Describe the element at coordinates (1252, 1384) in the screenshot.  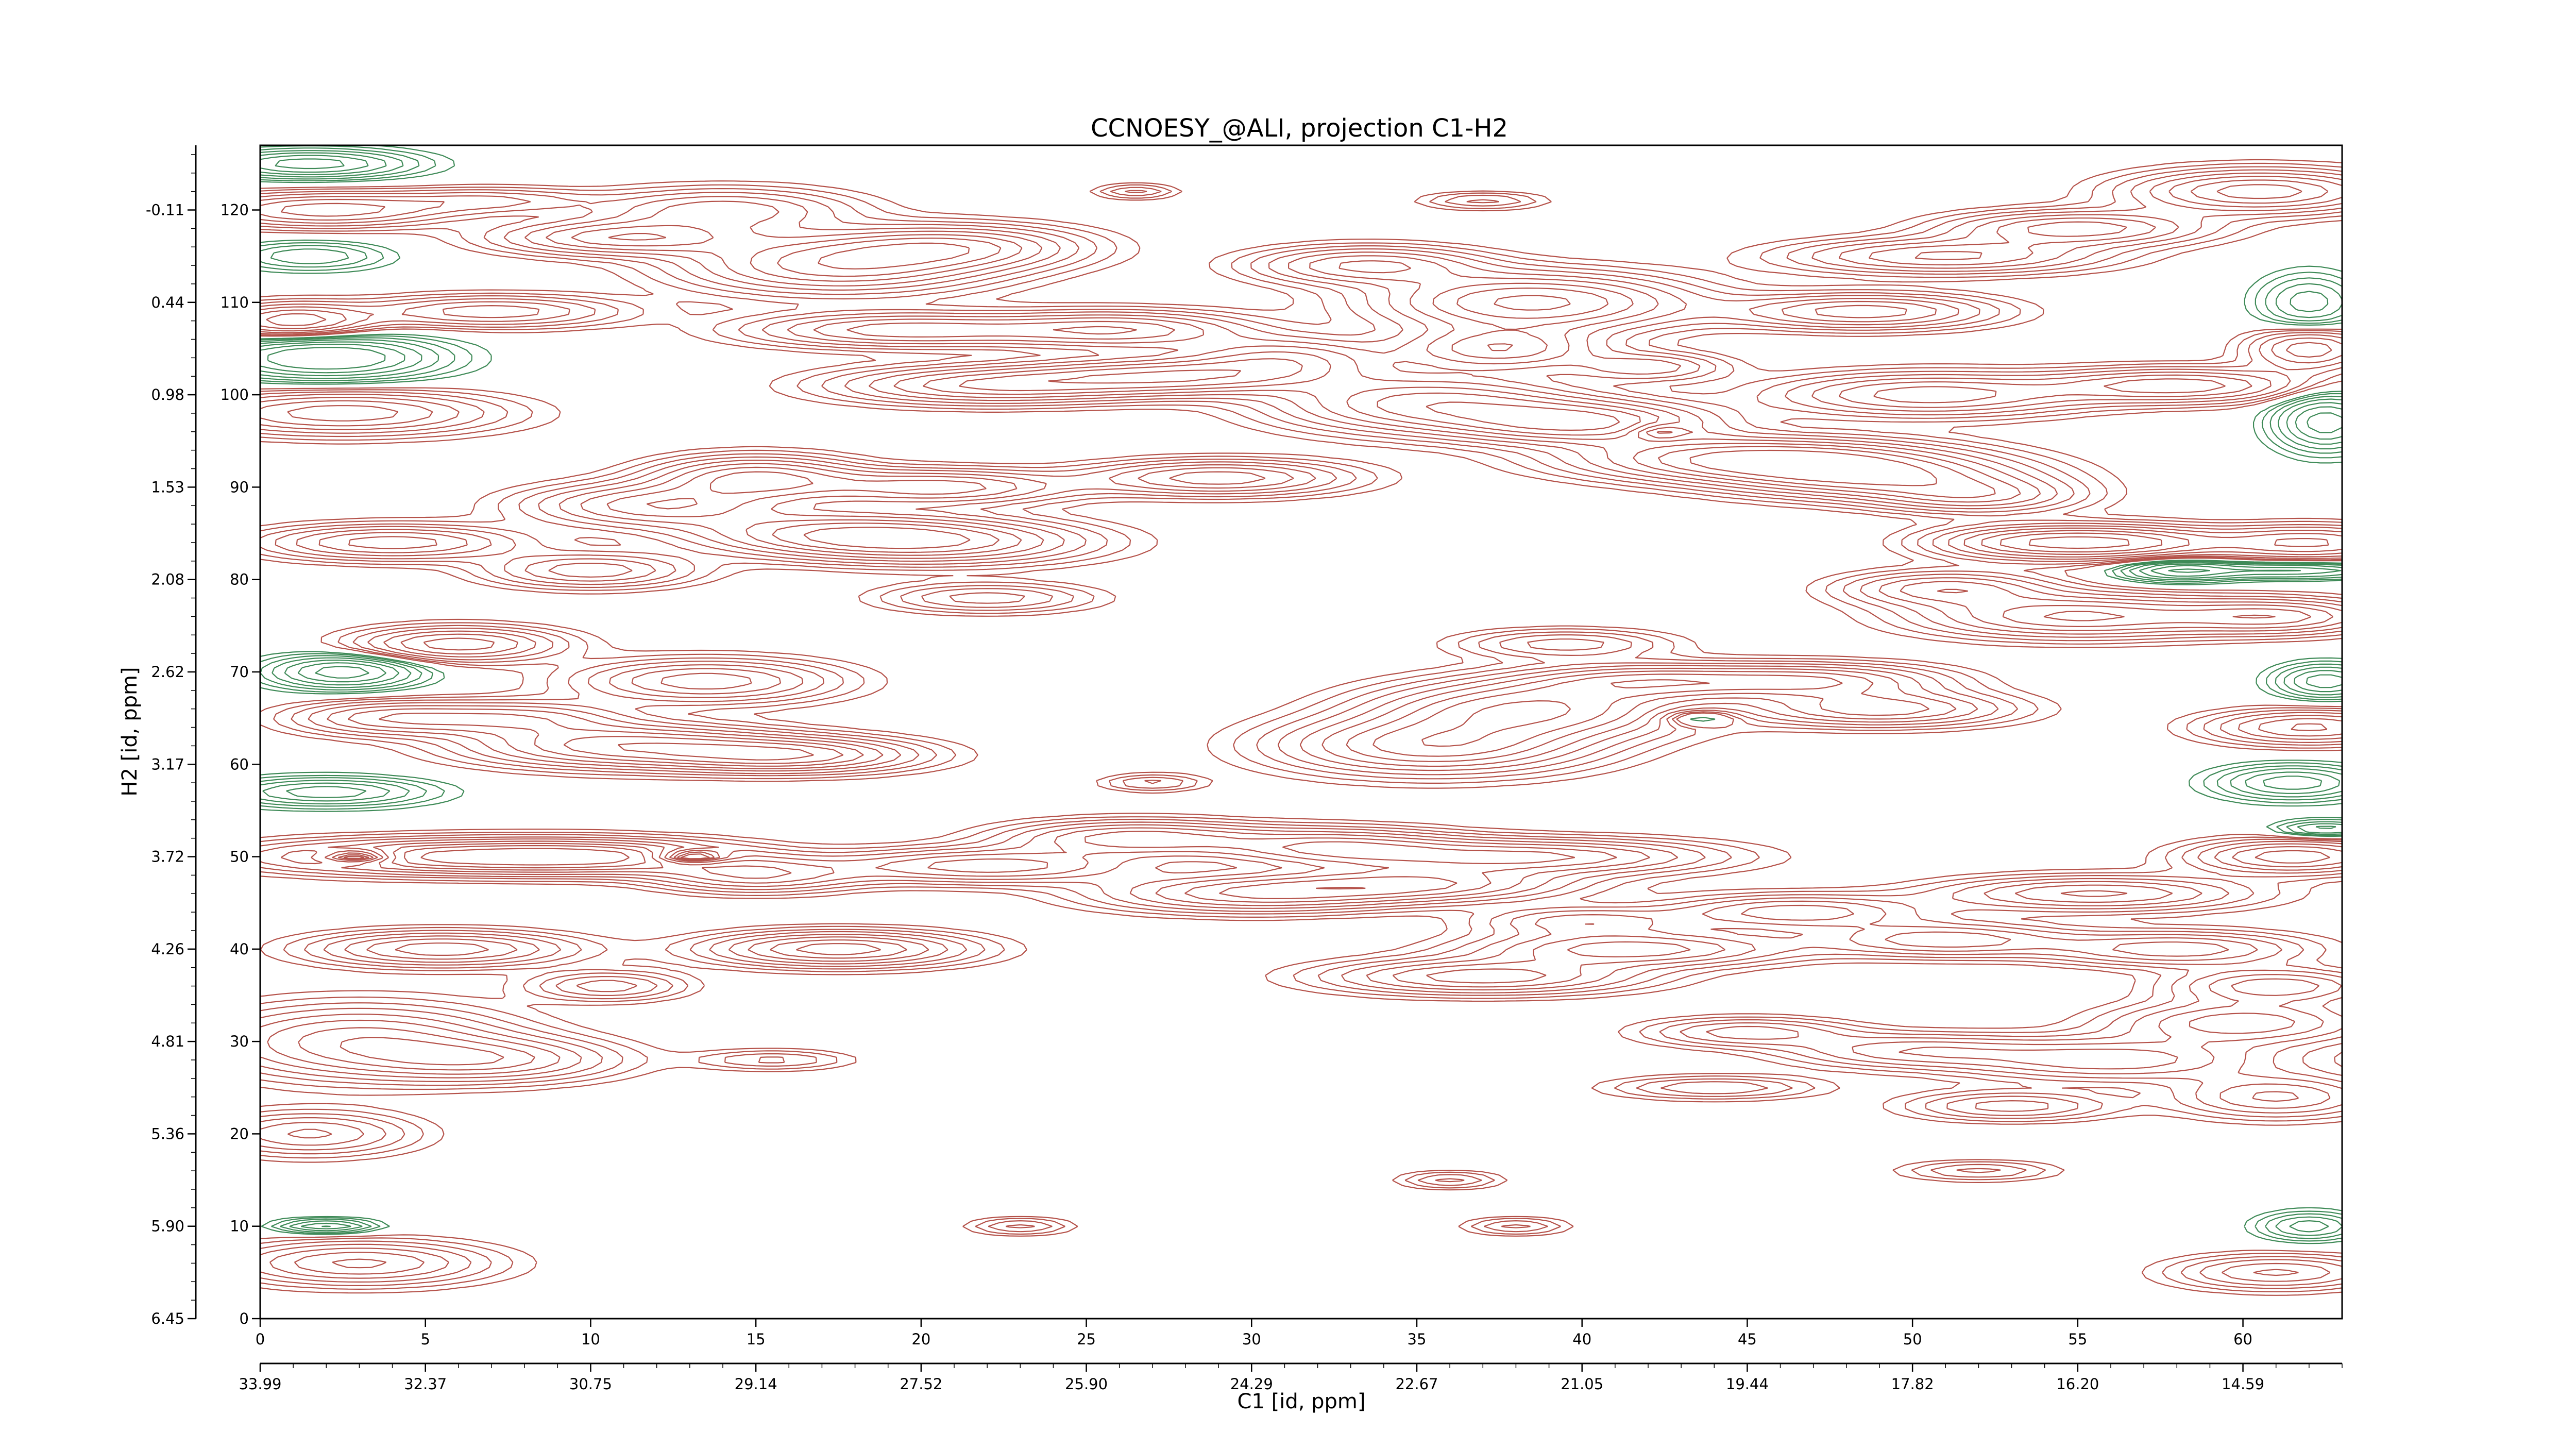
I see `x-ppm-tick-label: 24.29` at that location.